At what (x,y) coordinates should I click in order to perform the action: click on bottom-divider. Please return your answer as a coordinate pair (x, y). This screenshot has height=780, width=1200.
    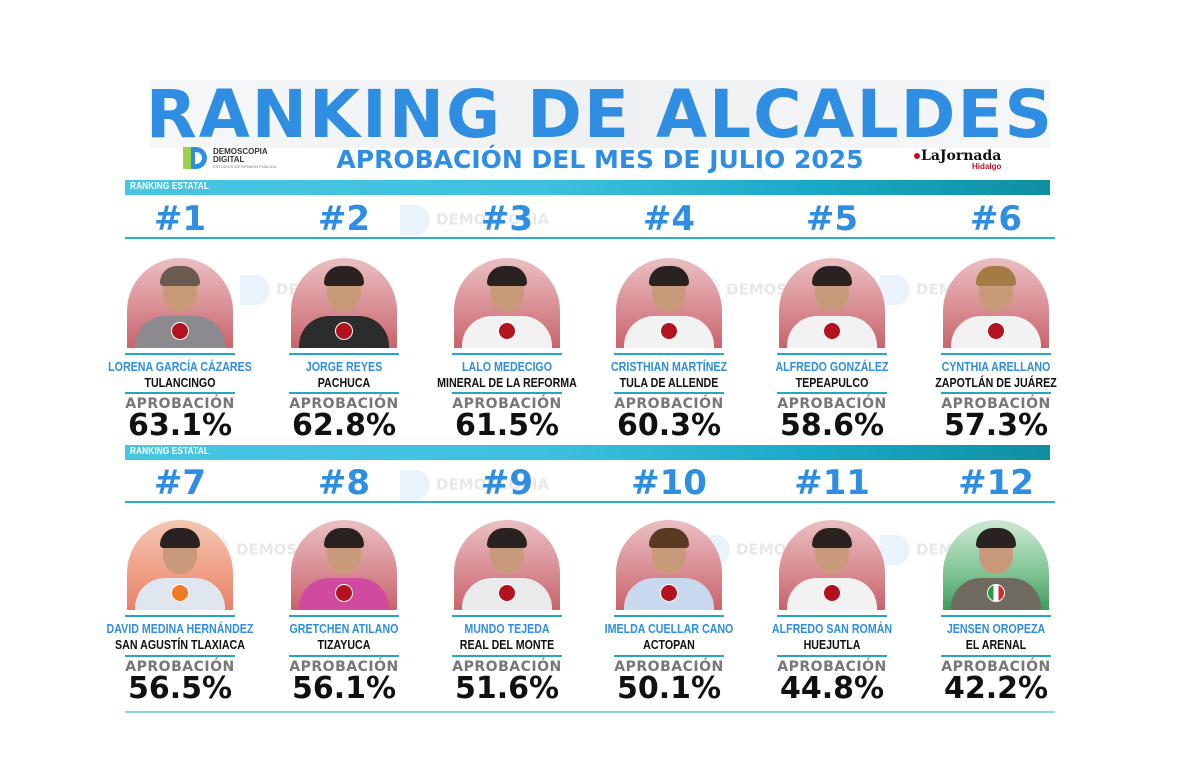
    Looking at the image, I should click on (590, 712).